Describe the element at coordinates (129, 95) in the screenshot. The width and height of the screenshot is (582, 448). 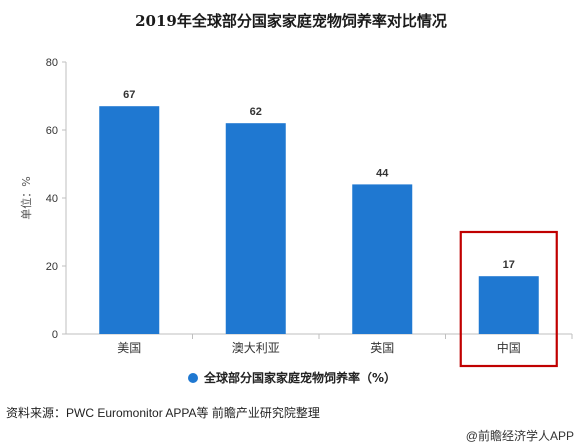
I see `data-label: 67` at that location.